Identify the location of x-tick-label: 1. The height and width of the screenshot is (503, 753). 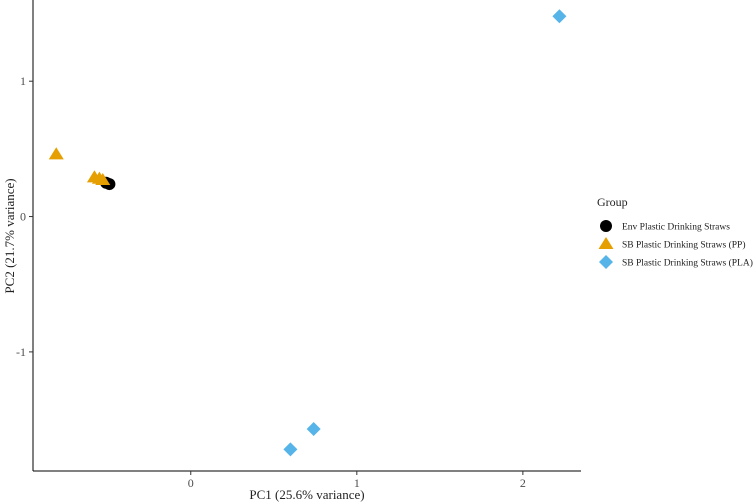
(357, 483).